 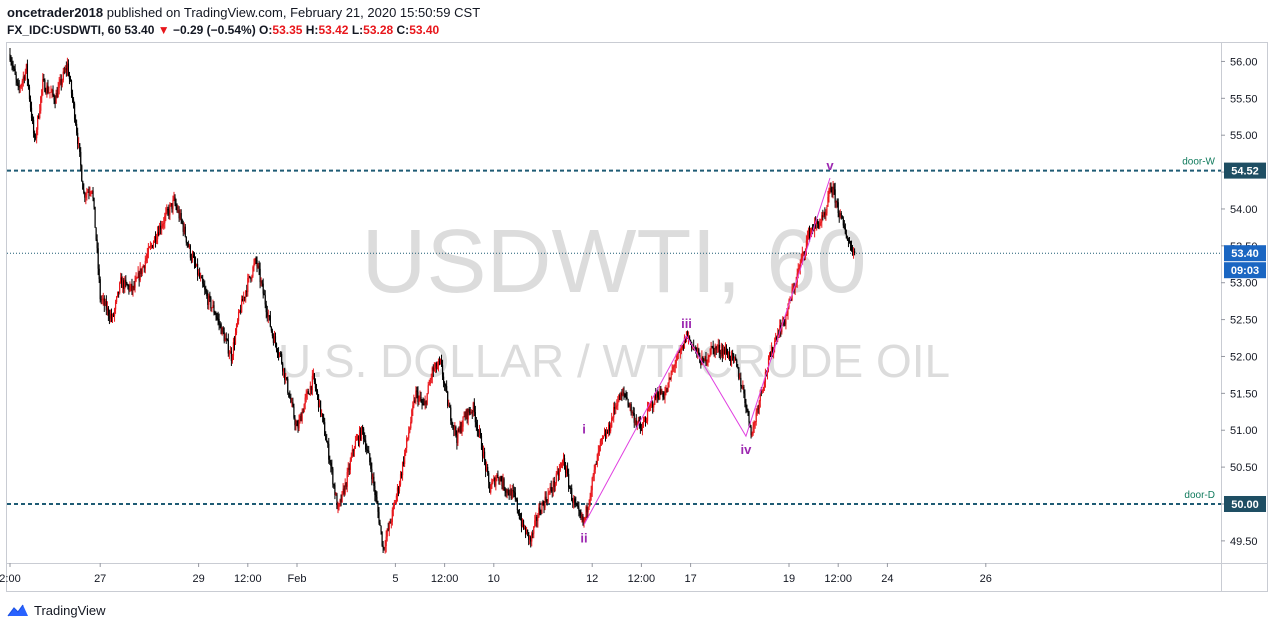 I want to click on symbol-label: FX_IDC:USDWTI, 60, so click(x=64, y=30).